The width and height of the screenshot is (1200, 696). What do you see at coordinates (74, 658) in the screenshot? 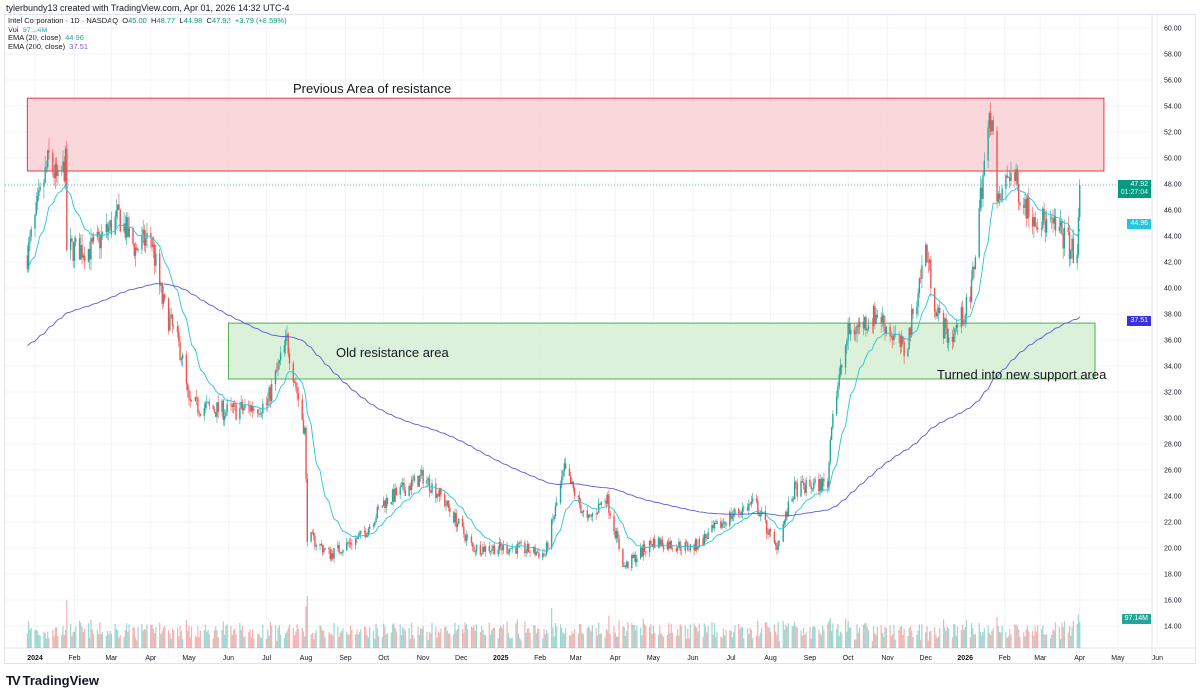
I see `x-tick-label: Feb` at bounding box center [74, 658].